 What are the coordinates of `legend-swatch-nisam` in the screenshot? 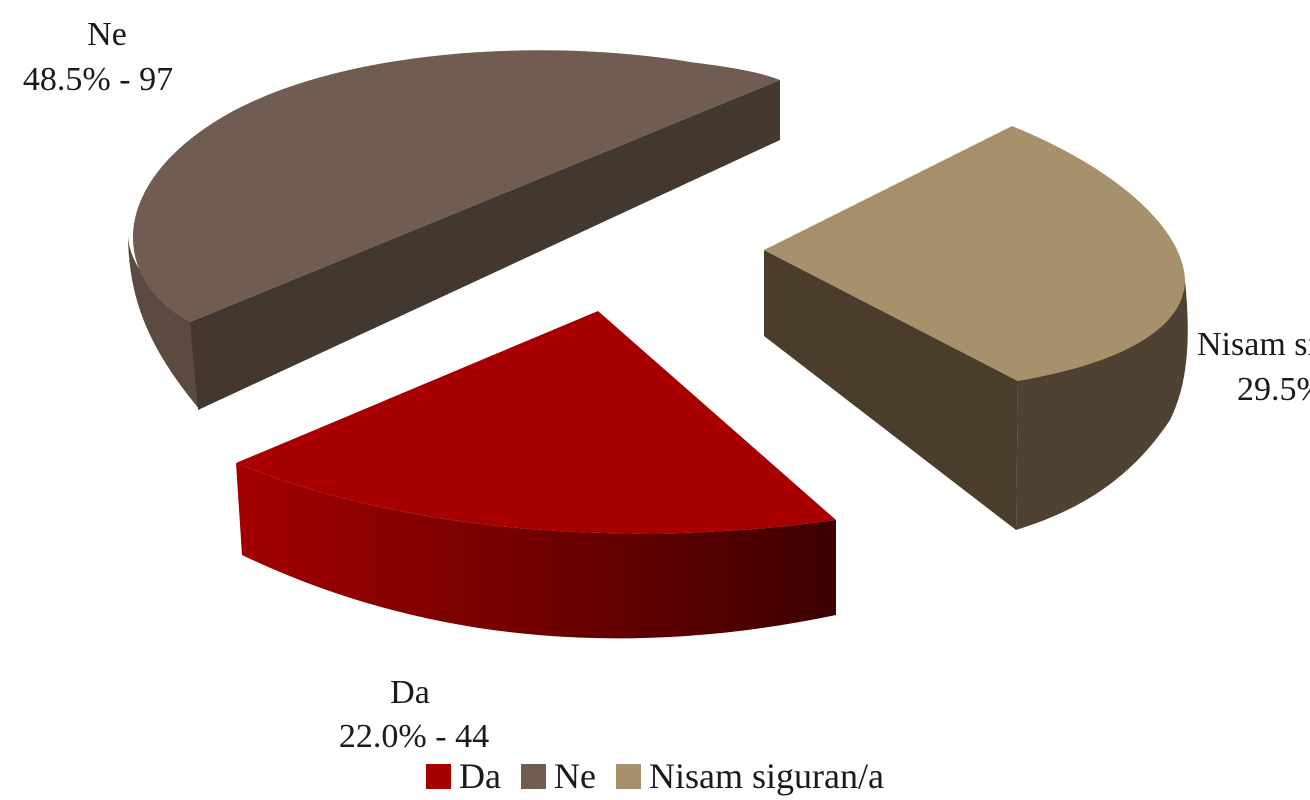 It's located at (628, 776).